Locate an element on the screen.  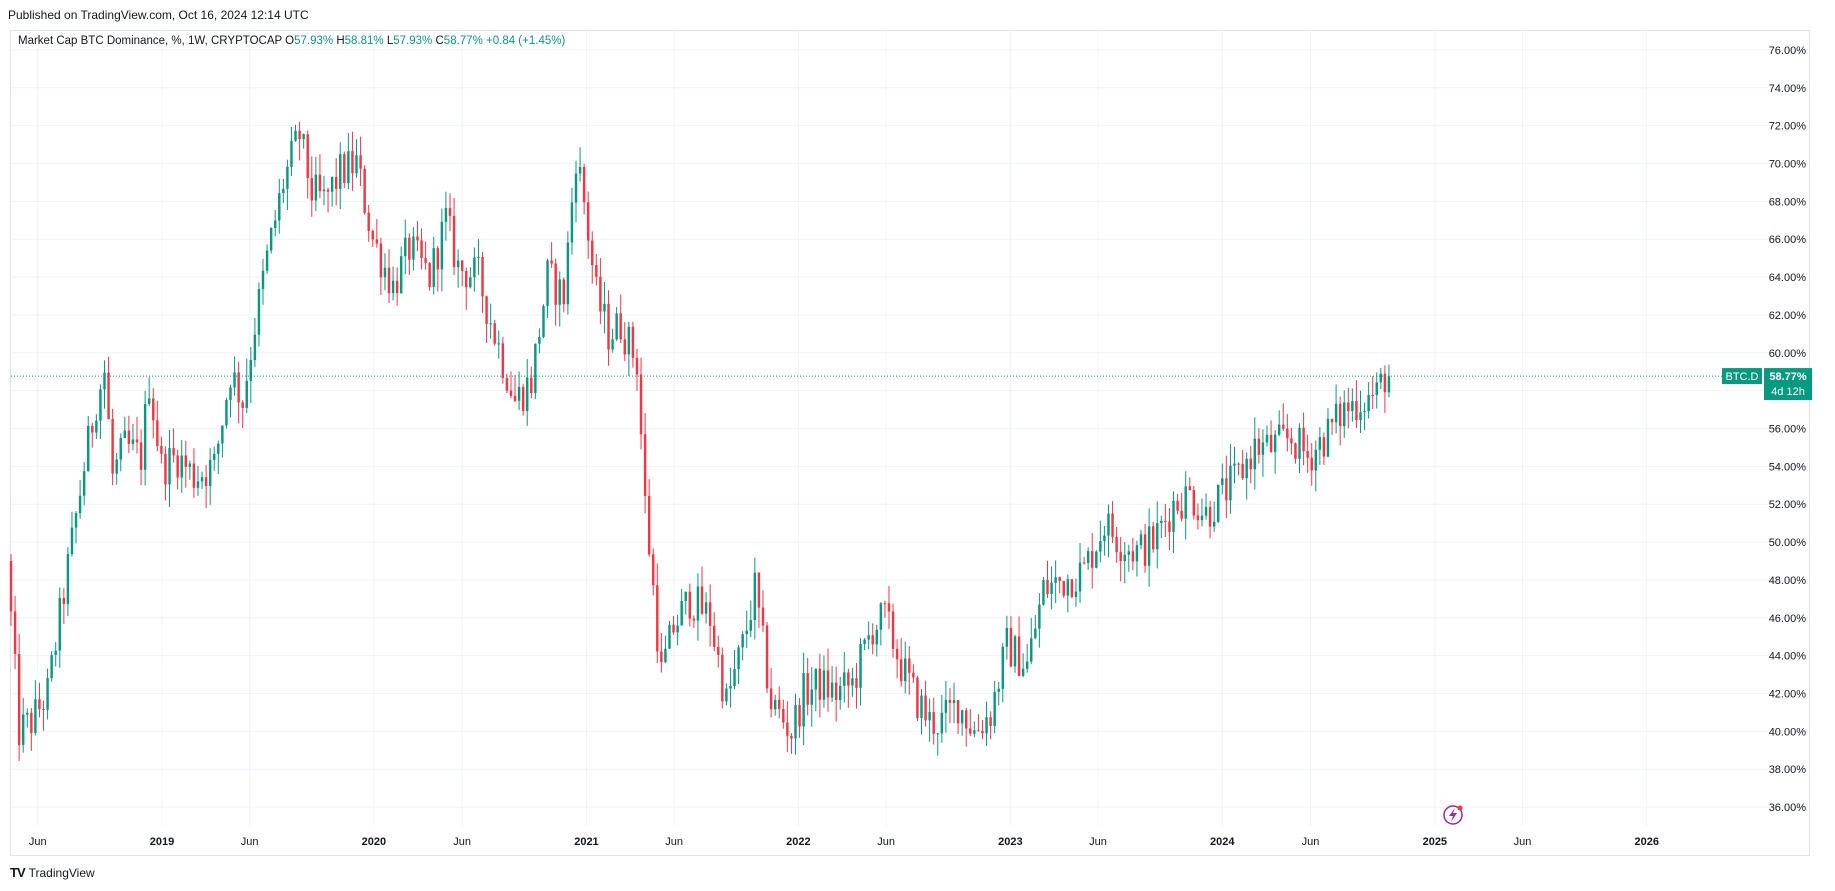
y-tick-label: 48.00% is located at coordinates (1788, 581).